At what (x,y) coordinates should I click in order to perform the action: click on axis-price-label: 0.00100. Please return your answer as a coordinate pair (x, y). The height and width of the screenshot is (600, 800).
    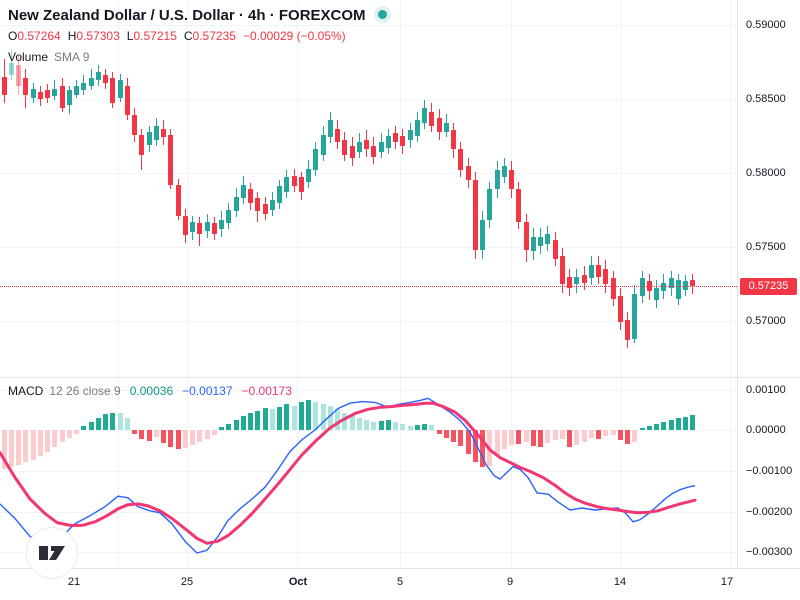
    Looking at the image, I should click on (766, 390).